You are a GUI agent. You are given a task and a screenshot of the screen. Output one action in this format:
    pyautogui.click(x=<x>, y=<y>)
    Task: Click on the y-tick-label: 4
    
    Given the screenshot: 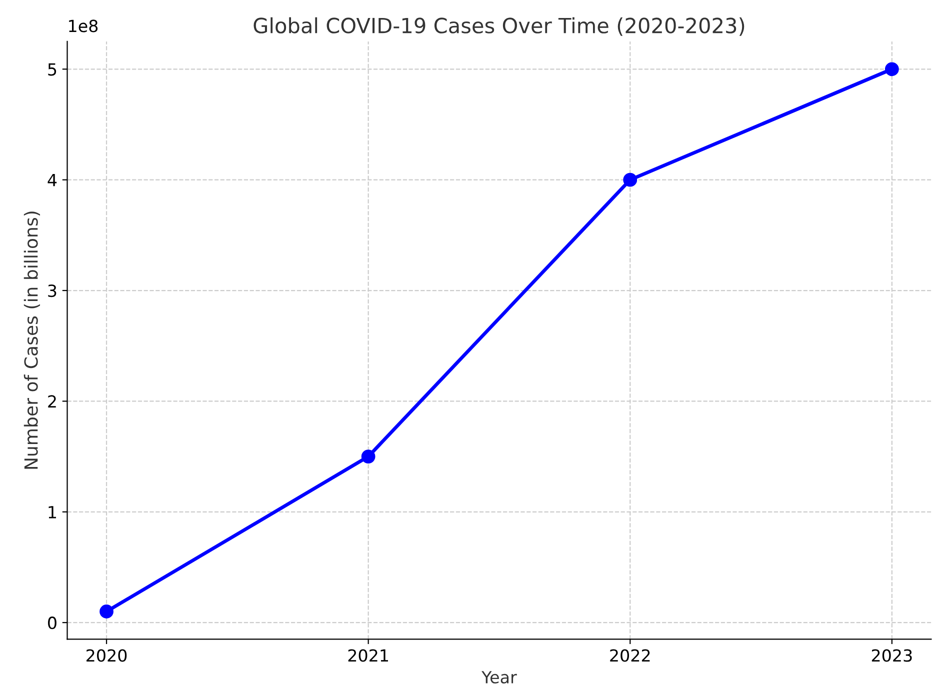 What is the action you would take?
    pyautogui.click(x=52, y=180)
    